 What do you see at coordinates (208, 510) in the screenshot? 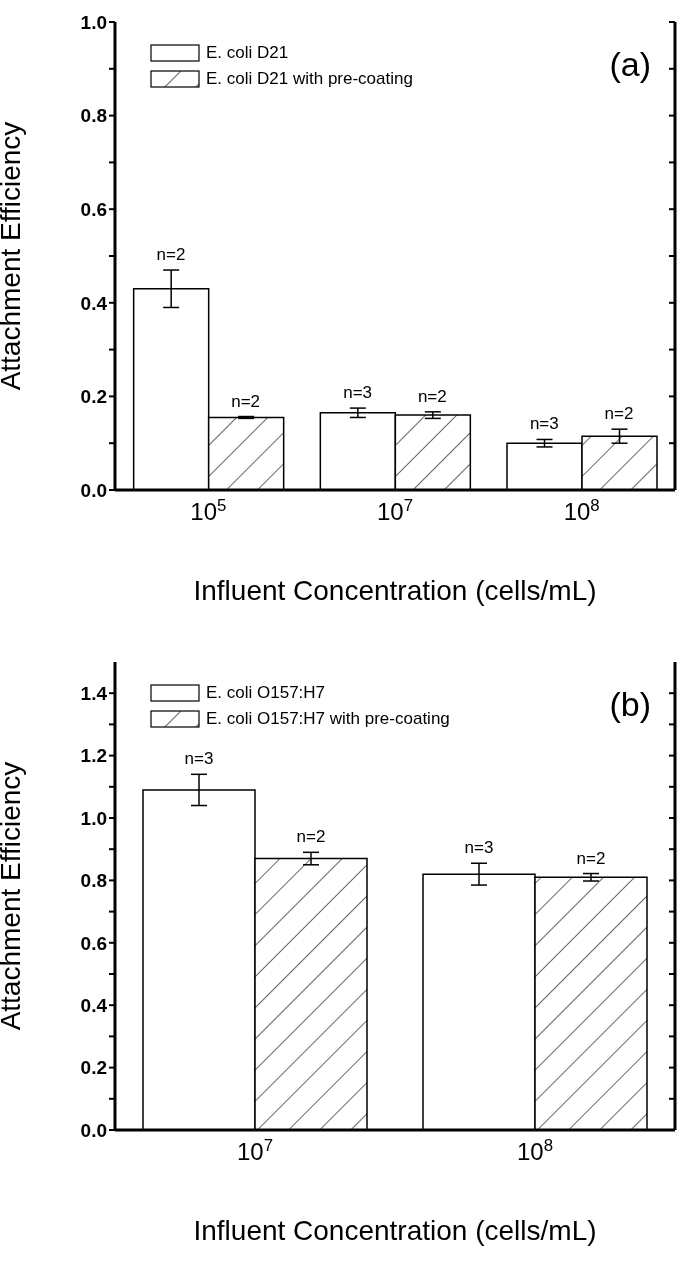
I see `x-tick-label: 10$^{5}$` at bounding box center [208, 510].